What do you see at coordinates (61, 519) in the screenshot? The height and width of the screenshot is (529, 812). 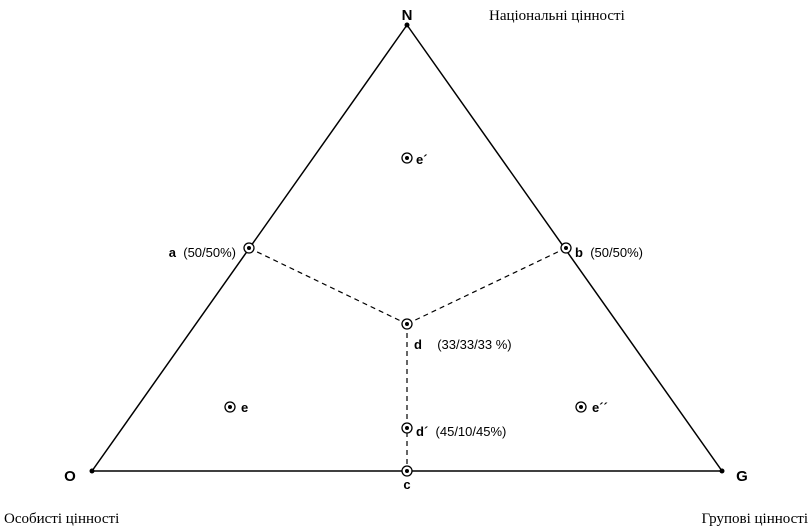 I see `vertex-o-caption: Особисті цінності` at bounding box center [61, 519].